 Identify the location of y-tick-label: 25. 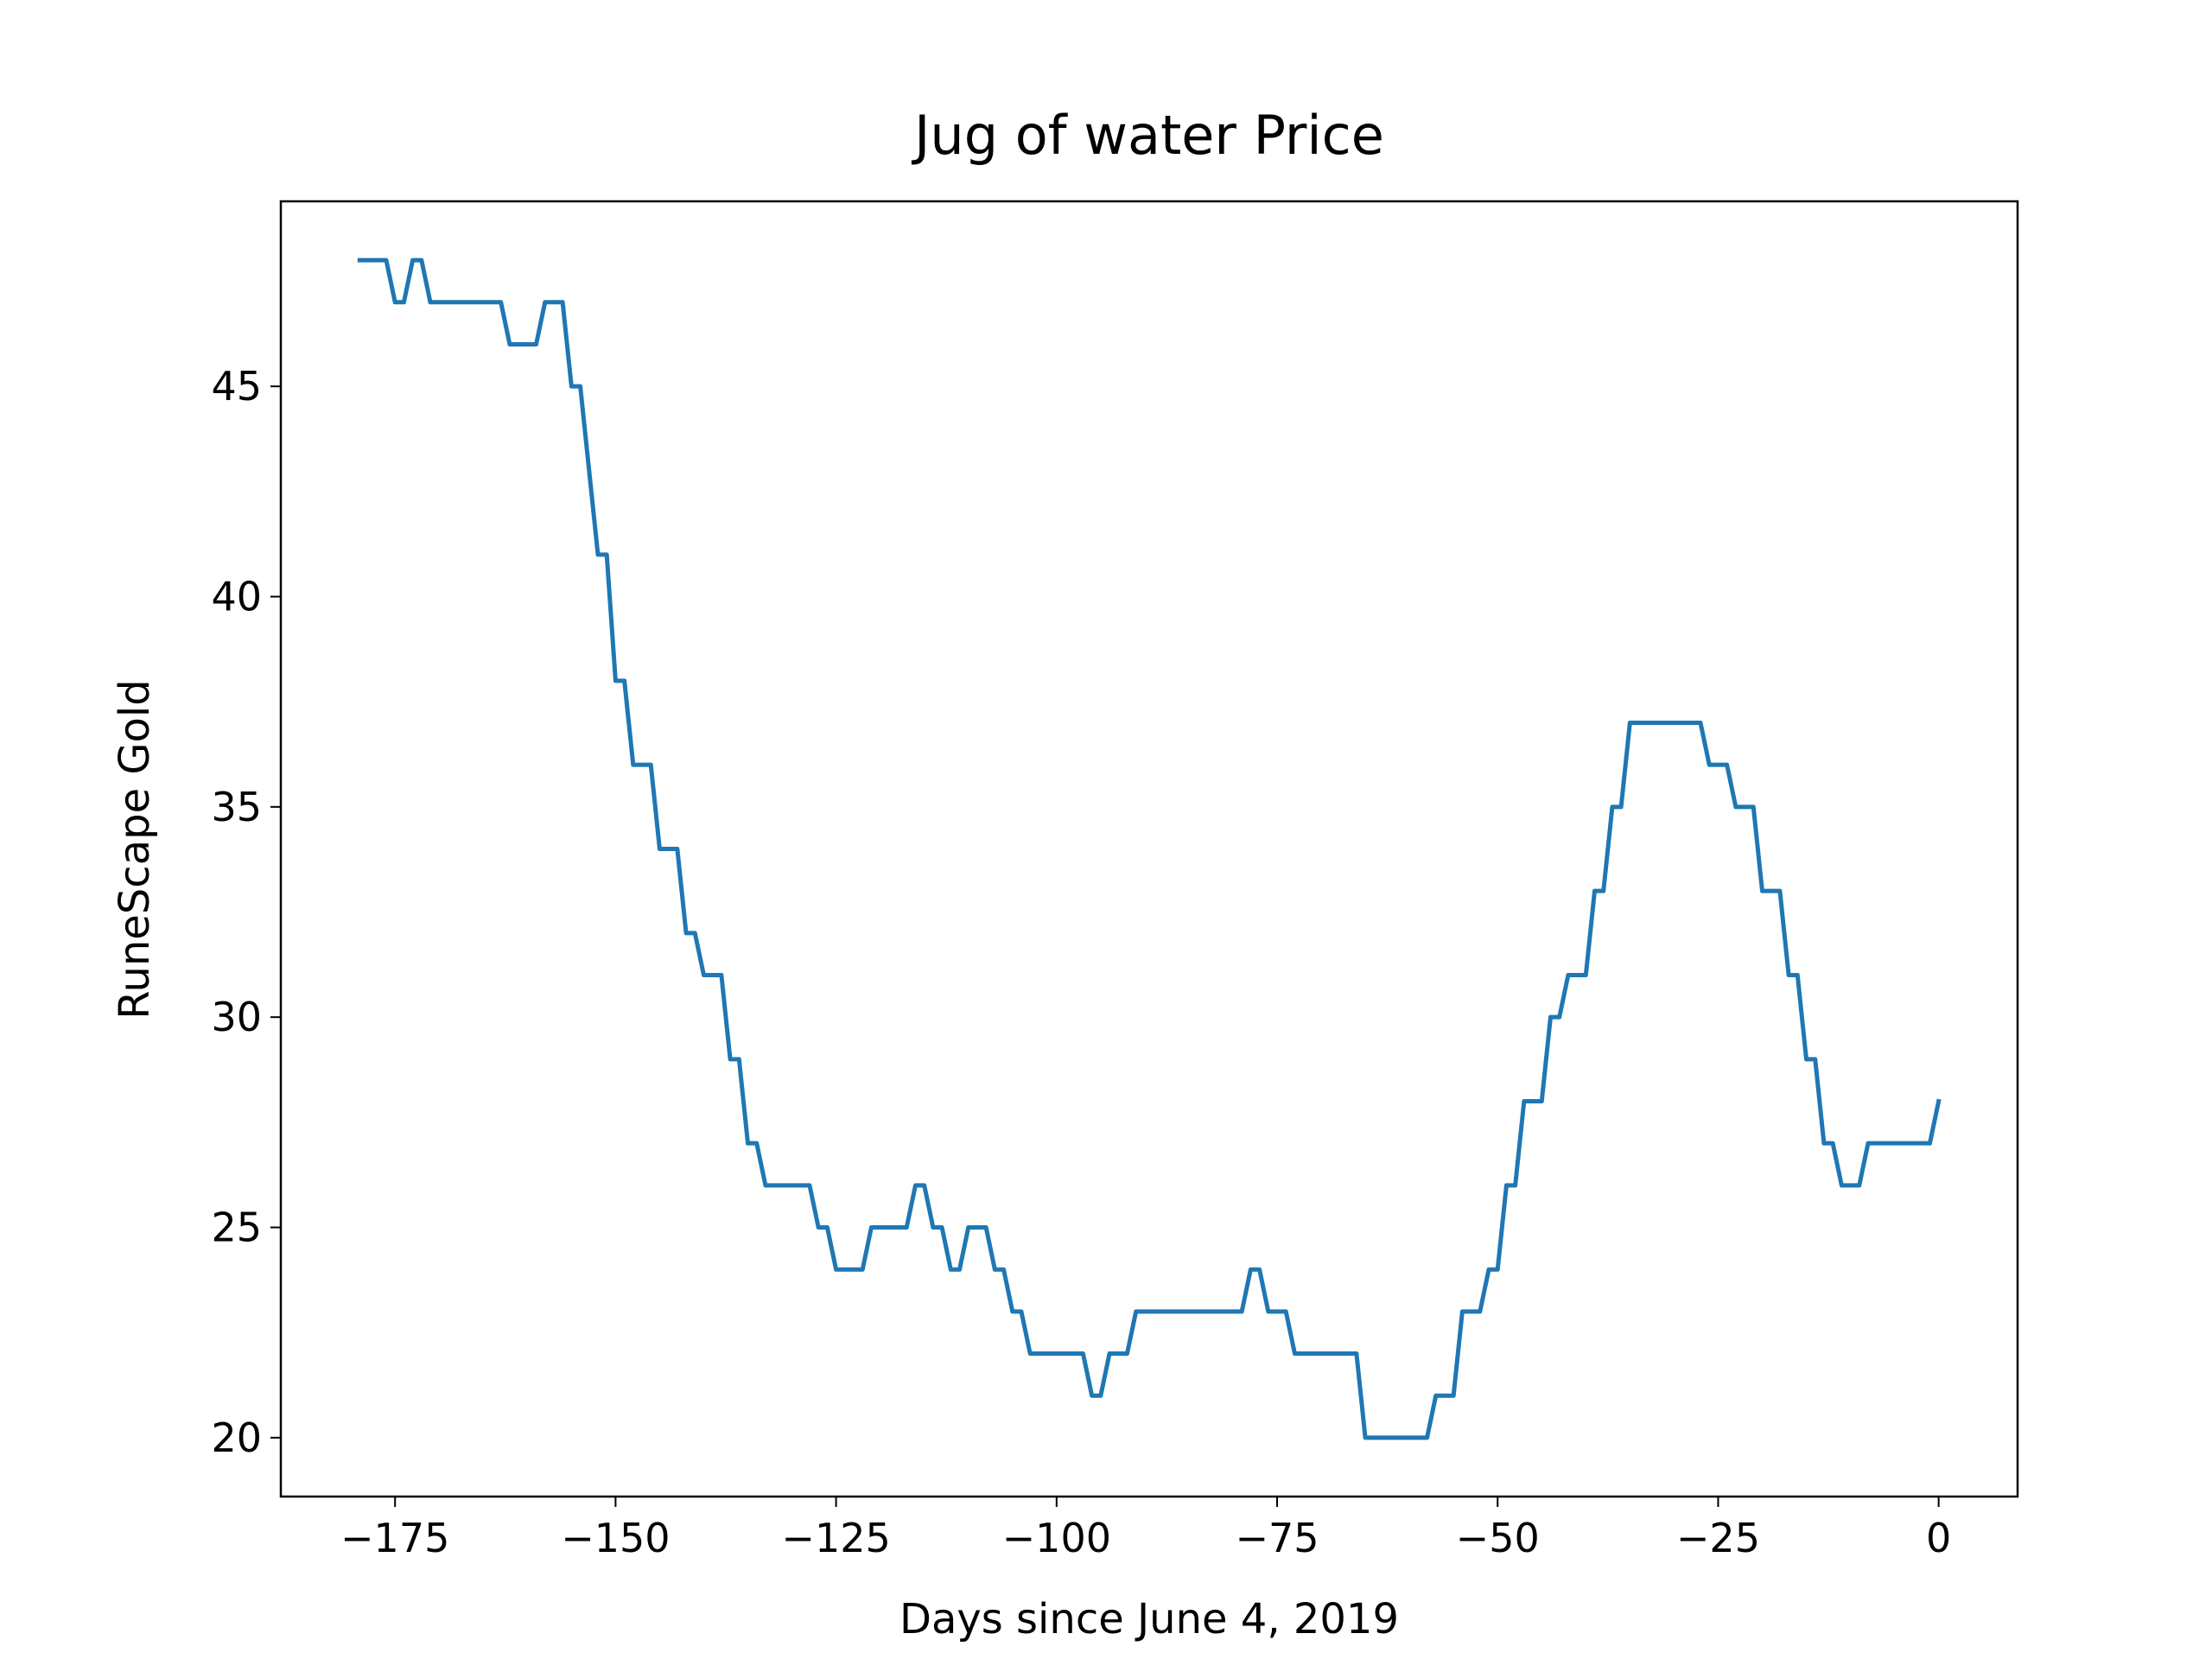
(236, 1228).